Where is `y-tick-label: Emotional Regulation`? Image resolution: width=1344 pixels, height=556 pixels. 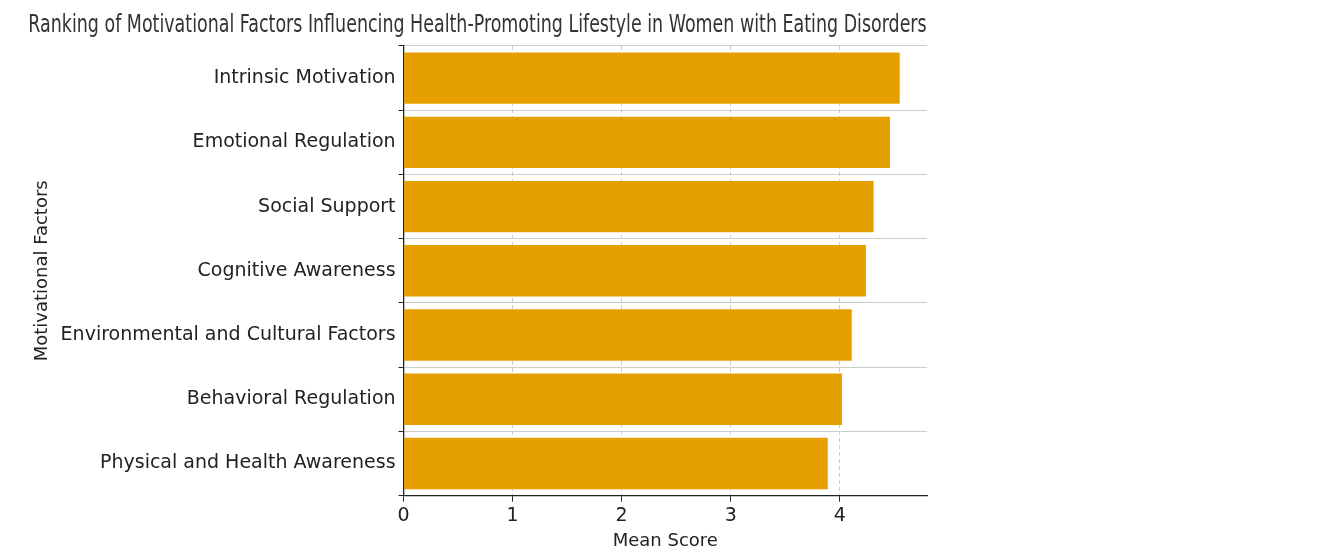
y-tick-label: Emotional Regulation is located at coordinates (294, 140).